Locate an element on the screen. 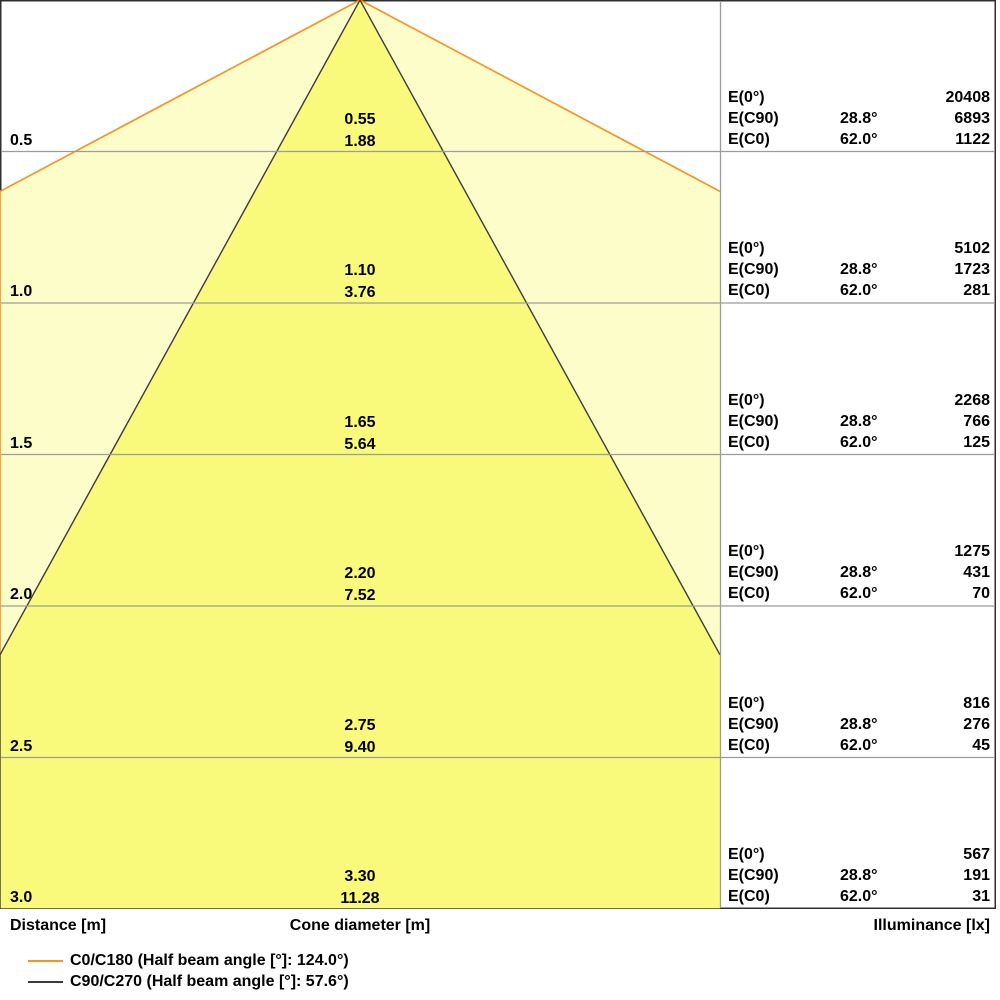  cone-diameter-labels: 3.30 11.28 is located at coordinates (360, 888).